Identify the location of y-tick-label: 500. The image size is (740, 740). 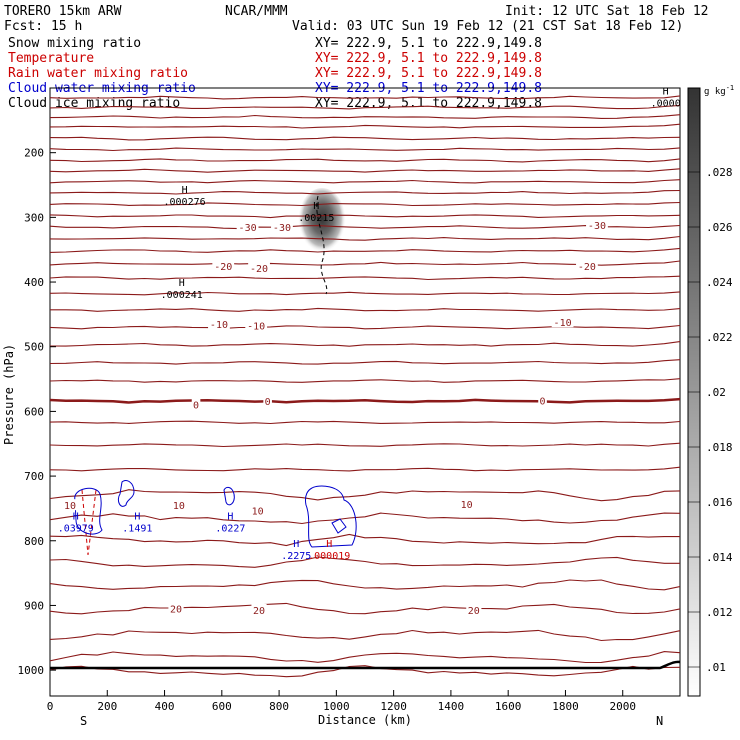
(34, 347).